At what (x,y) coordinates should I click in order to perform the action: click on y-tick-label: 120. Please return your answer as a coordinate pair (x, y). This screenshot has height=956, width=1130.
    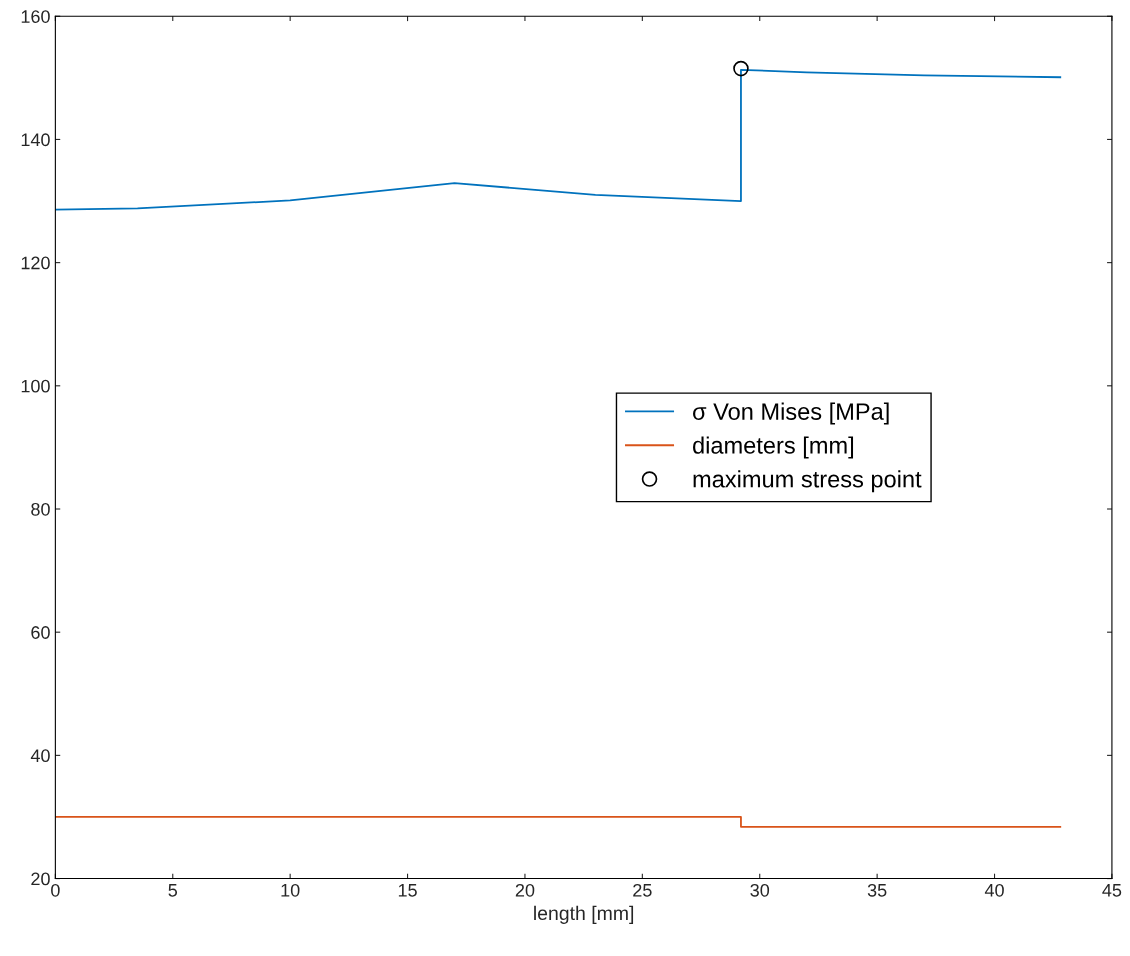
    Looking at the image, I should click on (35, 263).